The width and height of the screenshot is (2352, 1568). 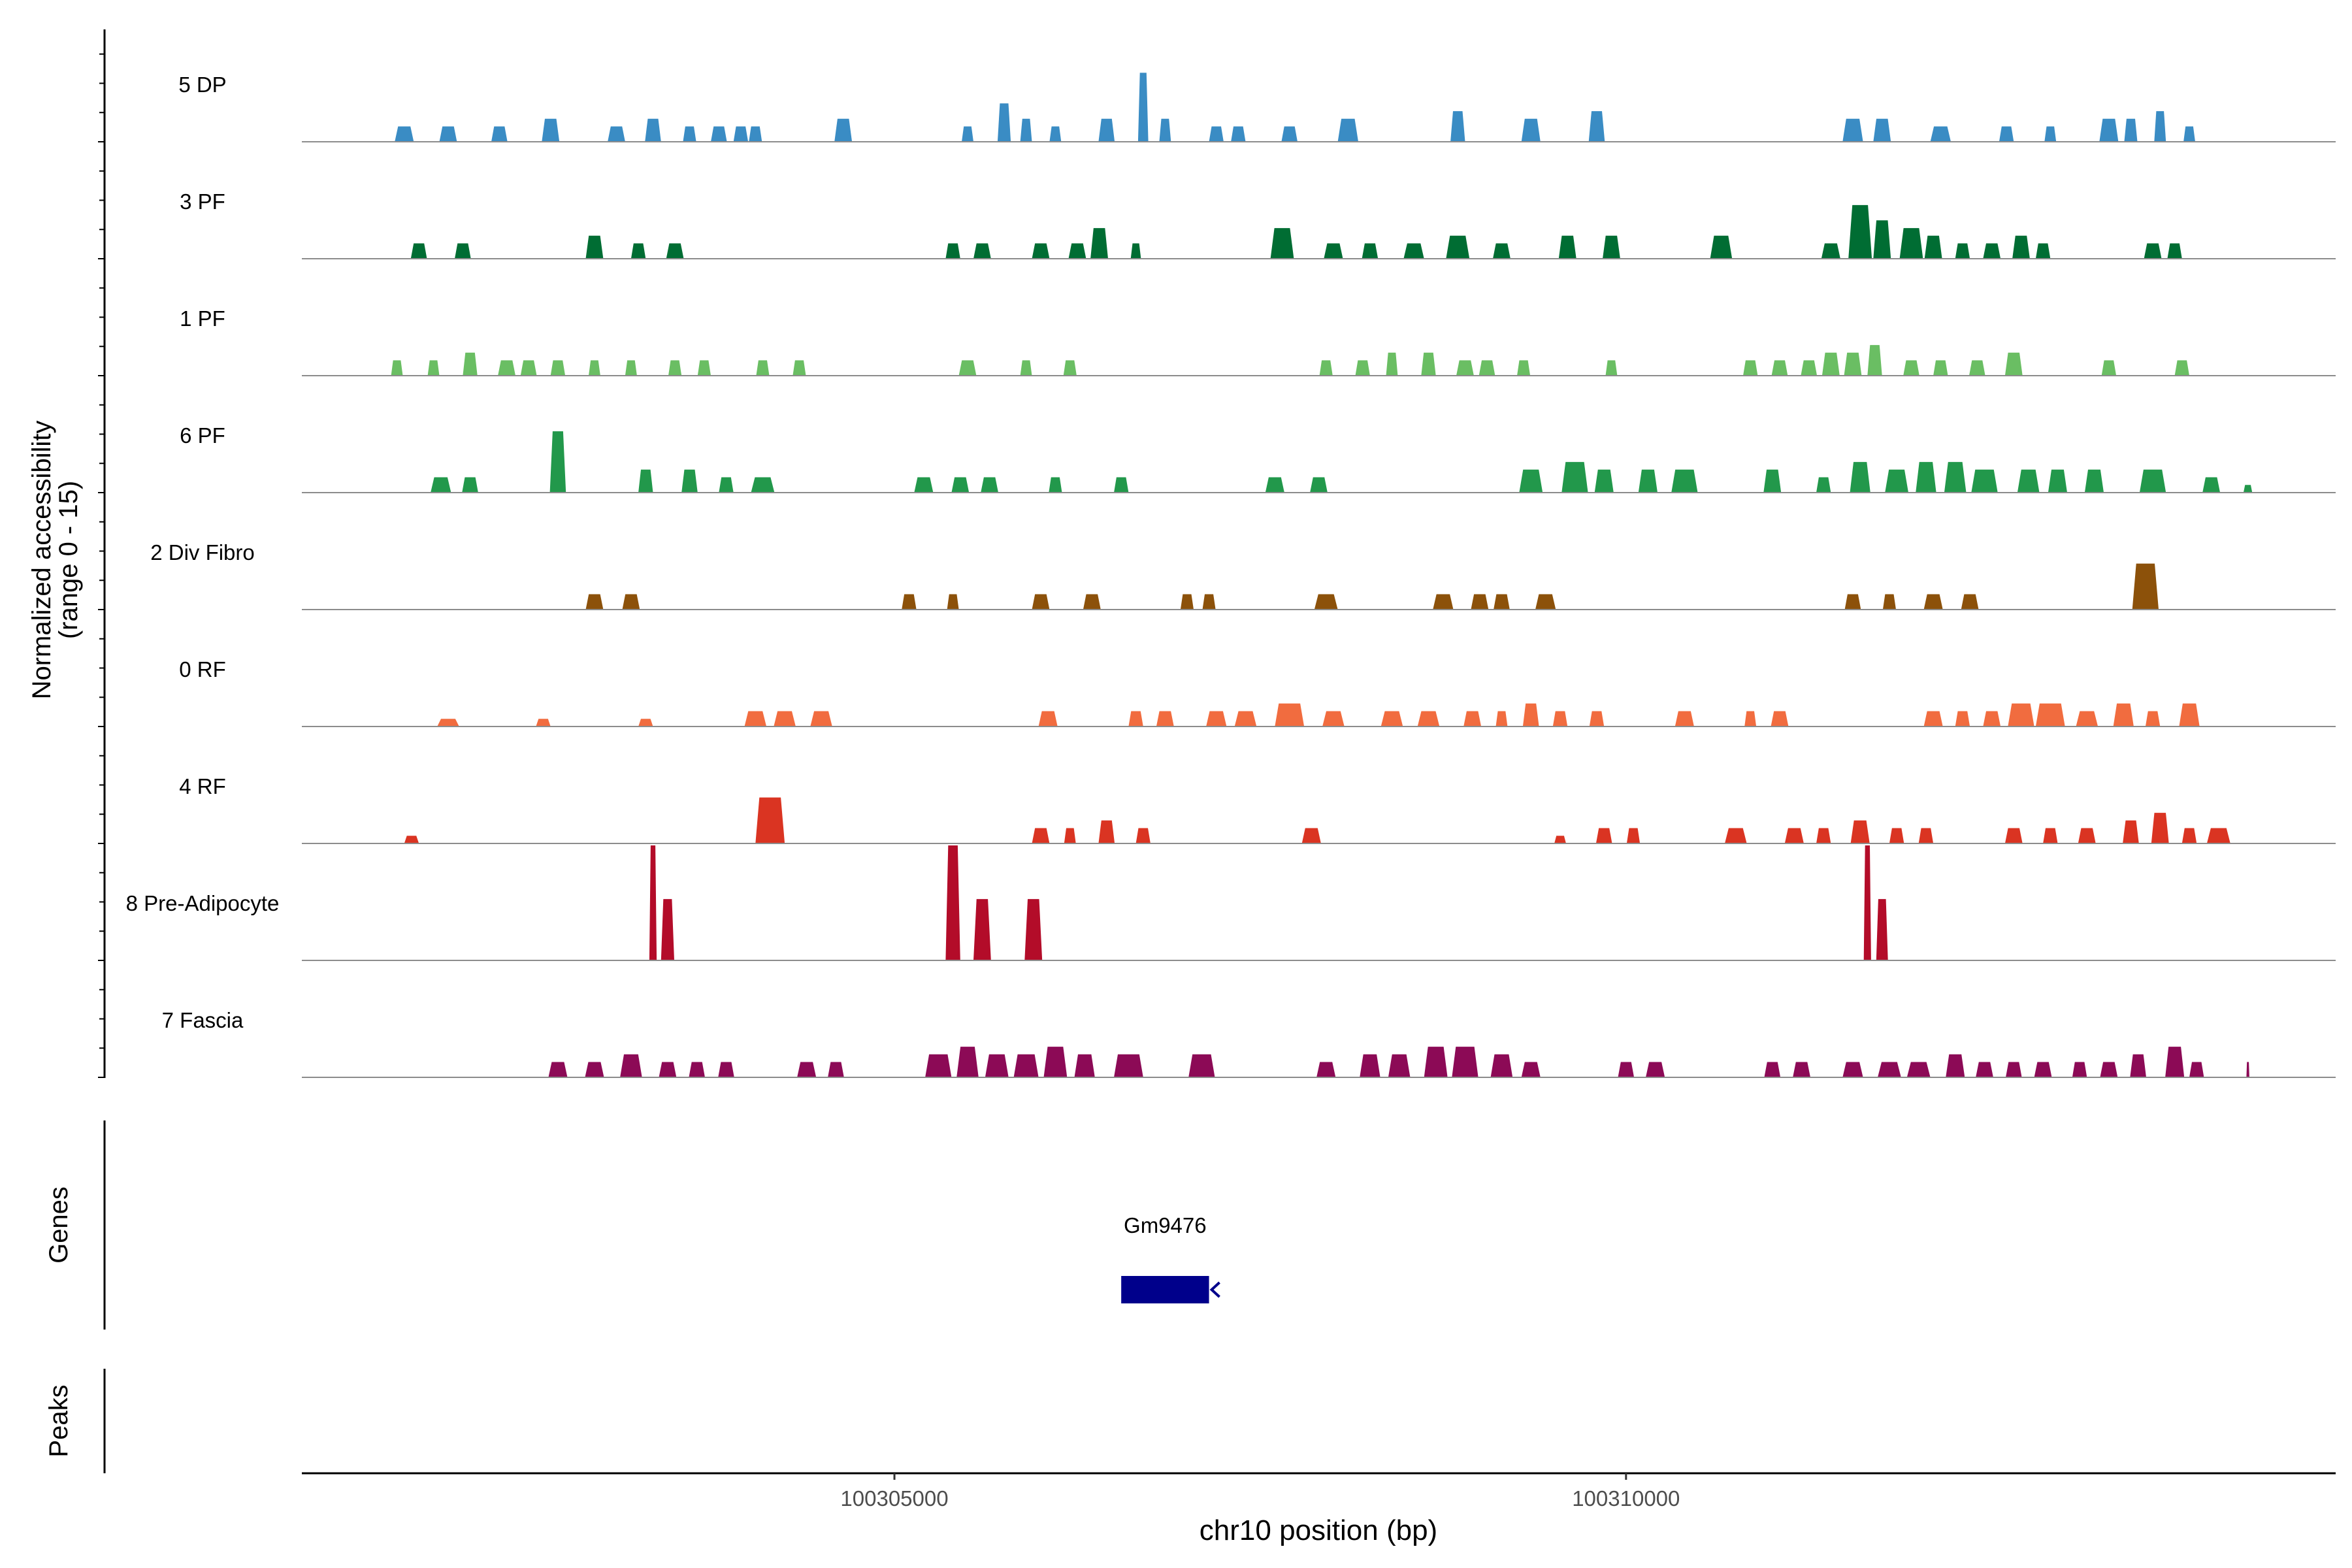 What do you see at coordinates (202, 85) in the screenshot?
I see `track-label: 5 DP` at bounding box center [202, 85].